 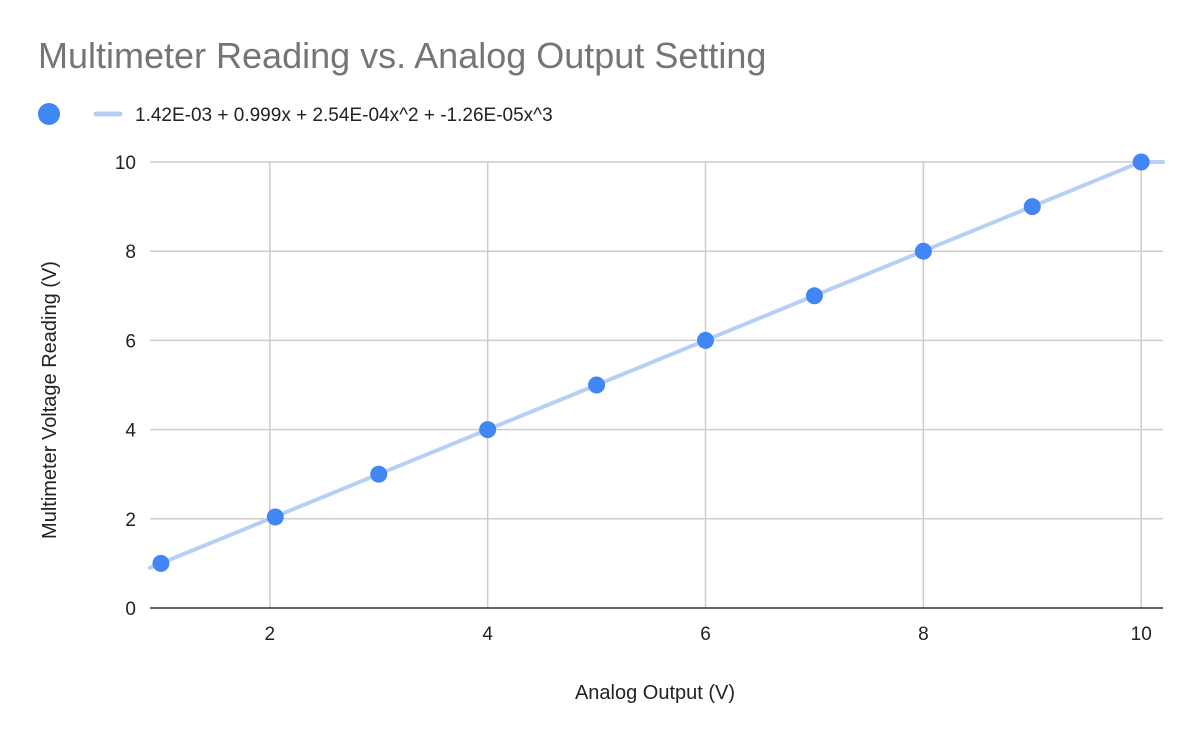 I want to click on x-tick-label: 6, so click(x=705, y=634).